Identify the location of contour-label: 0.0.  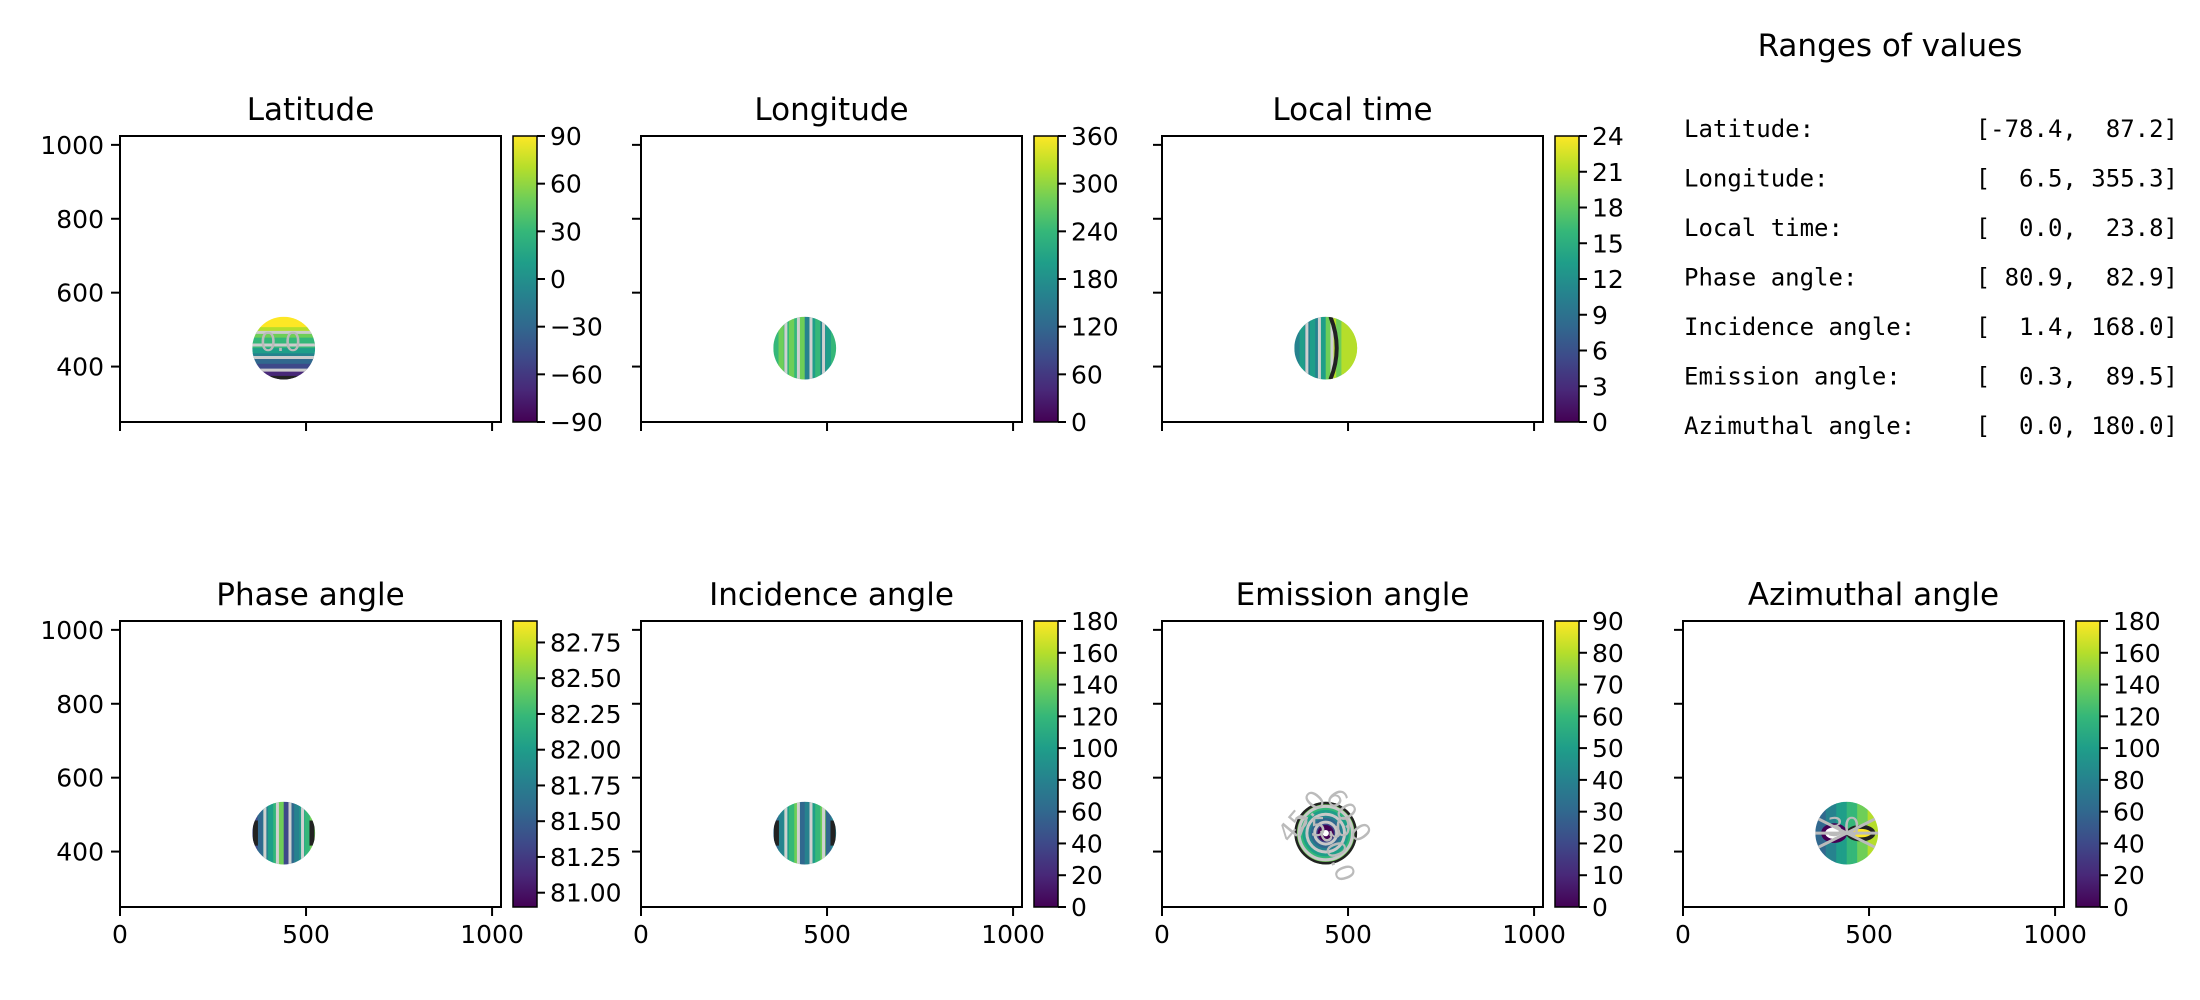
(280, 343).